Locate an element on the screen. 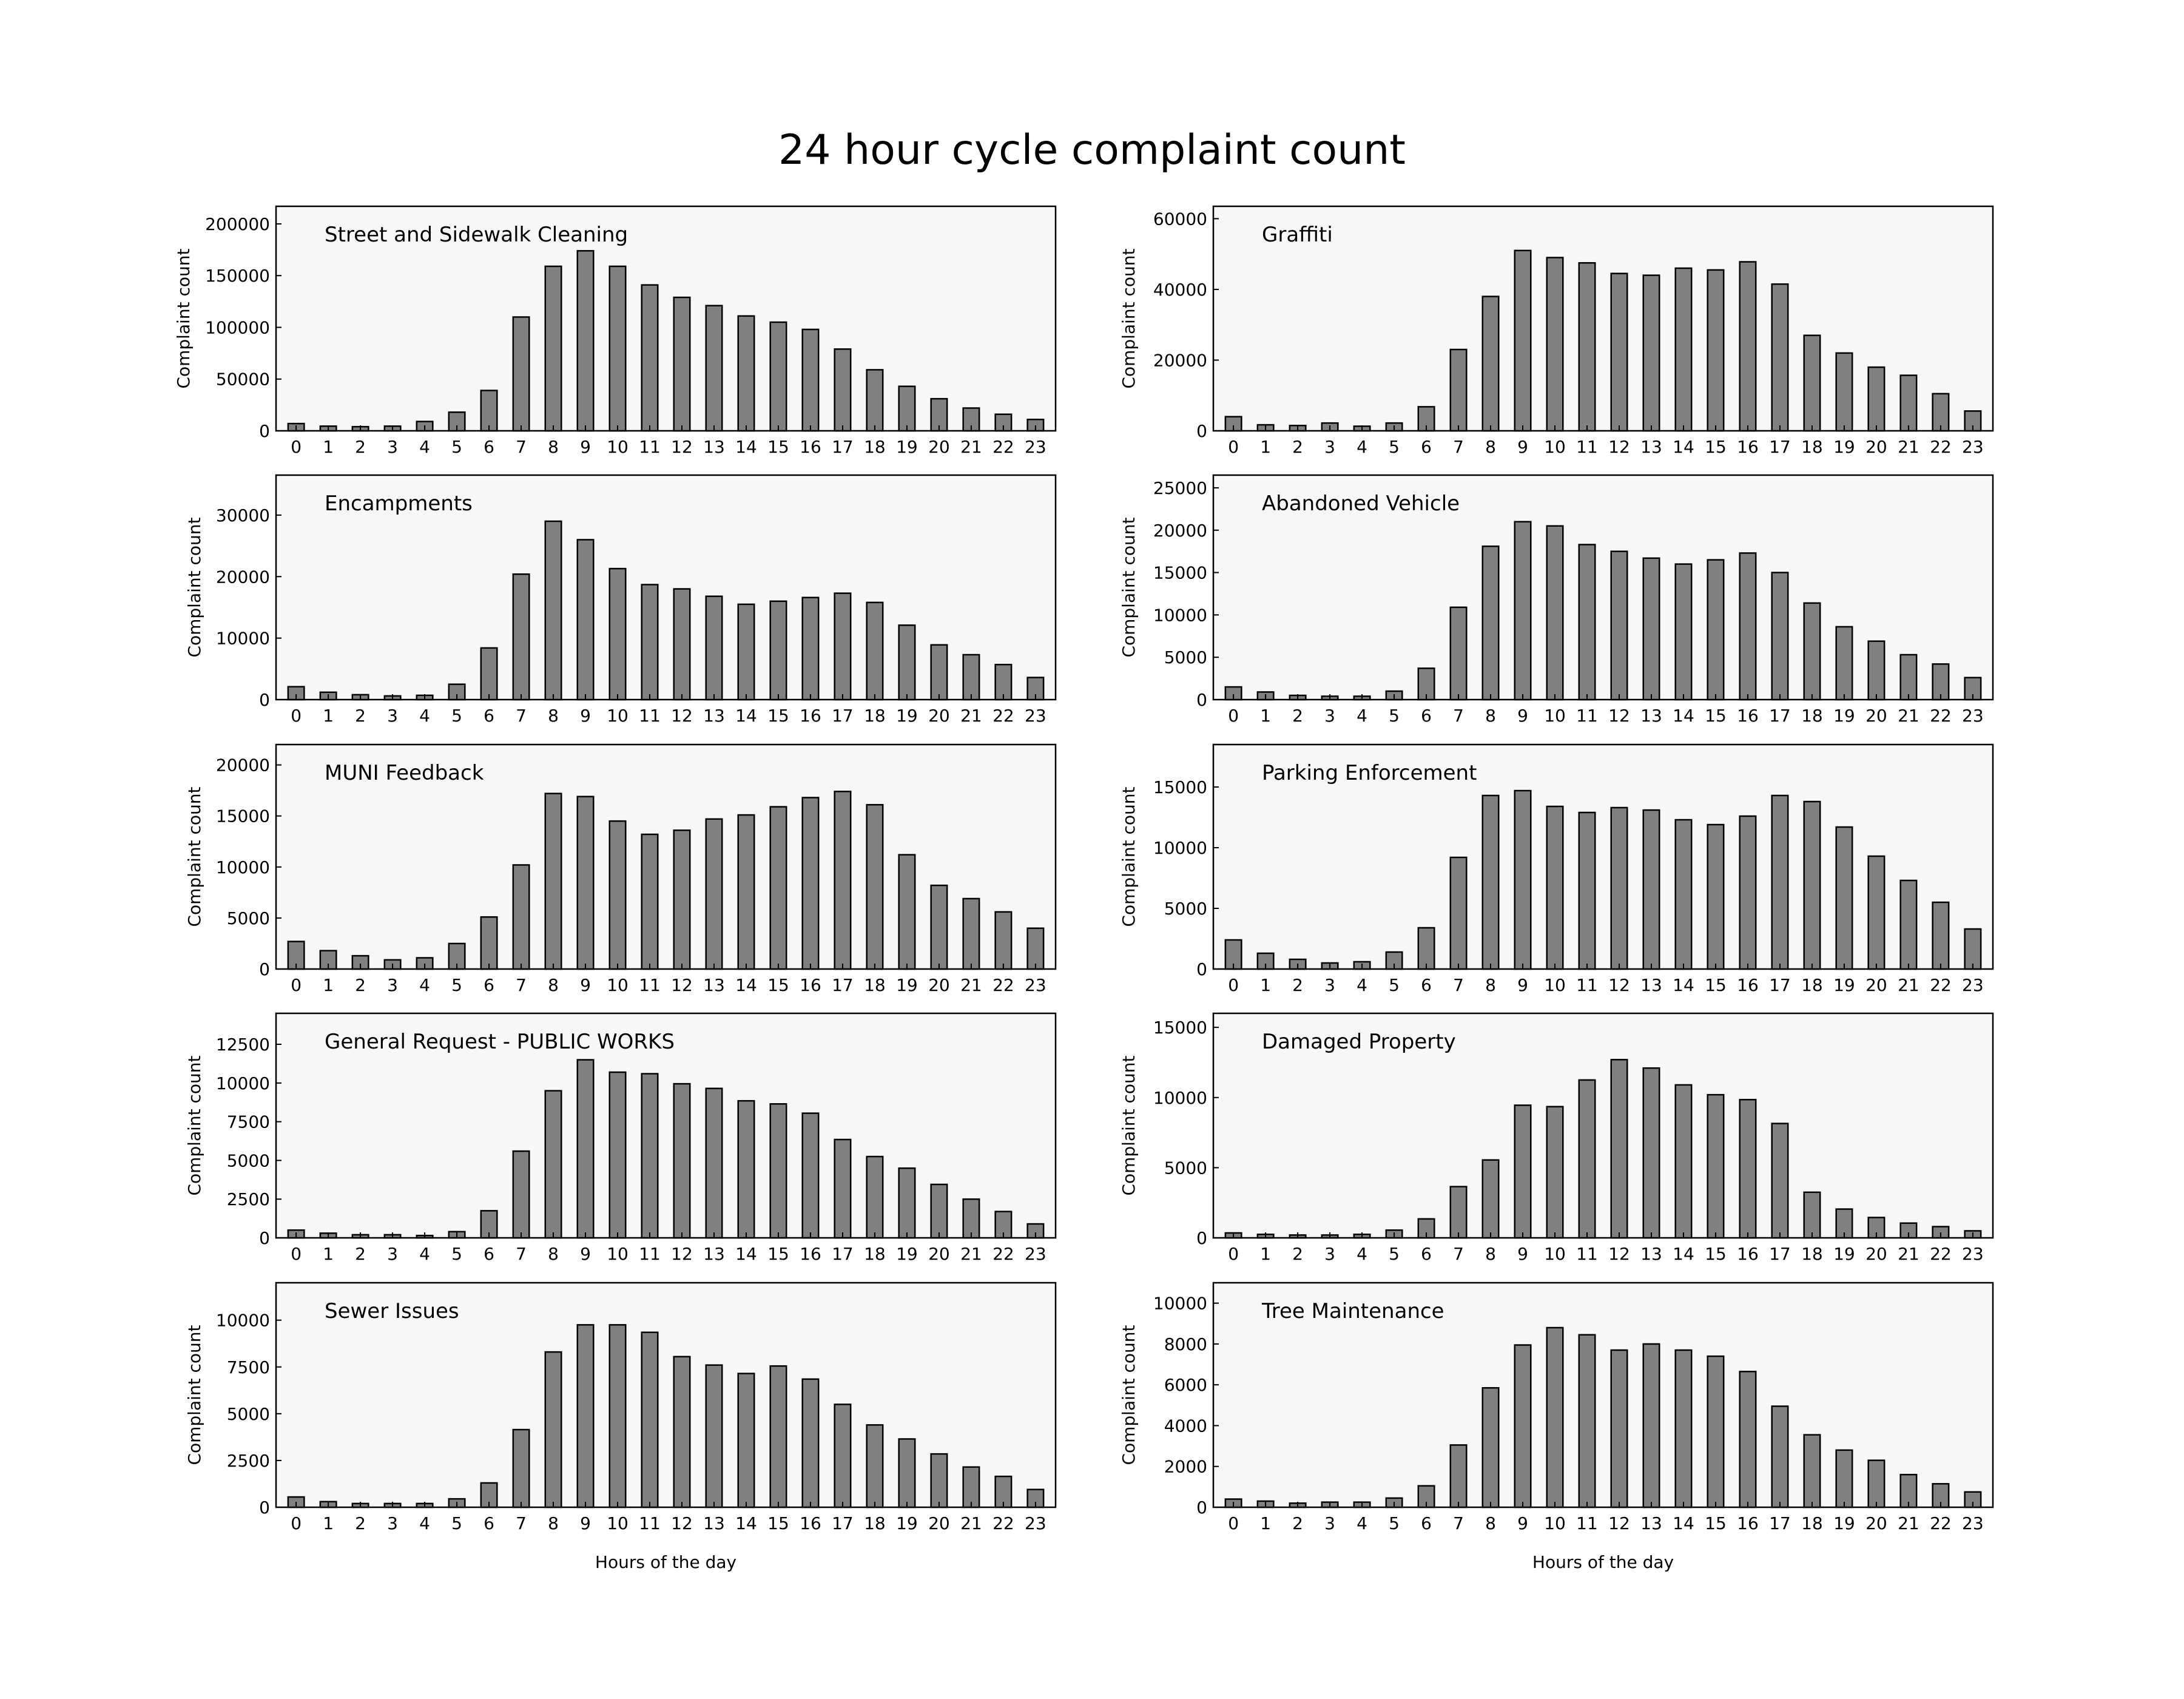  x-tick-label: 17 is located at coordinates (1780, 447).